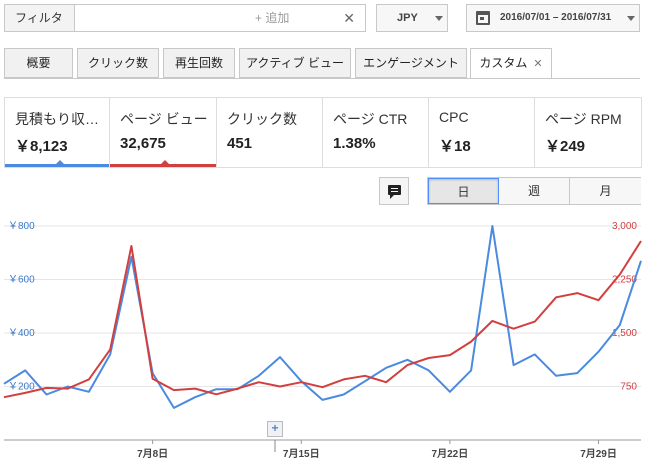  Describe the element at coordinates (272, 18) in the screenshot. I see `add-filter-link: + 追加` at that location.